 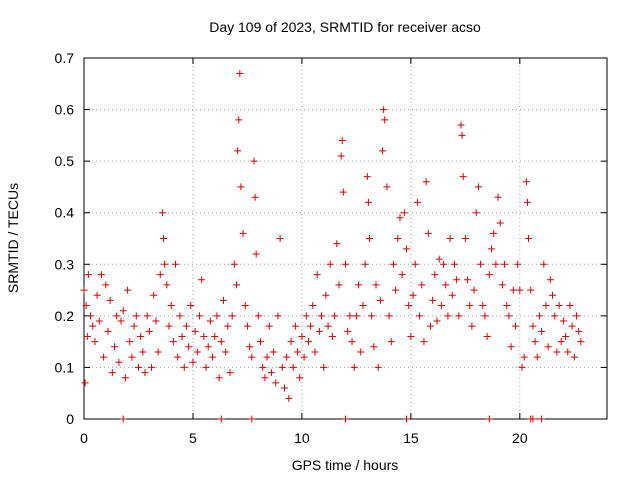 I want to click on y-tick-label: 0.5, so click(x=65, y=161).